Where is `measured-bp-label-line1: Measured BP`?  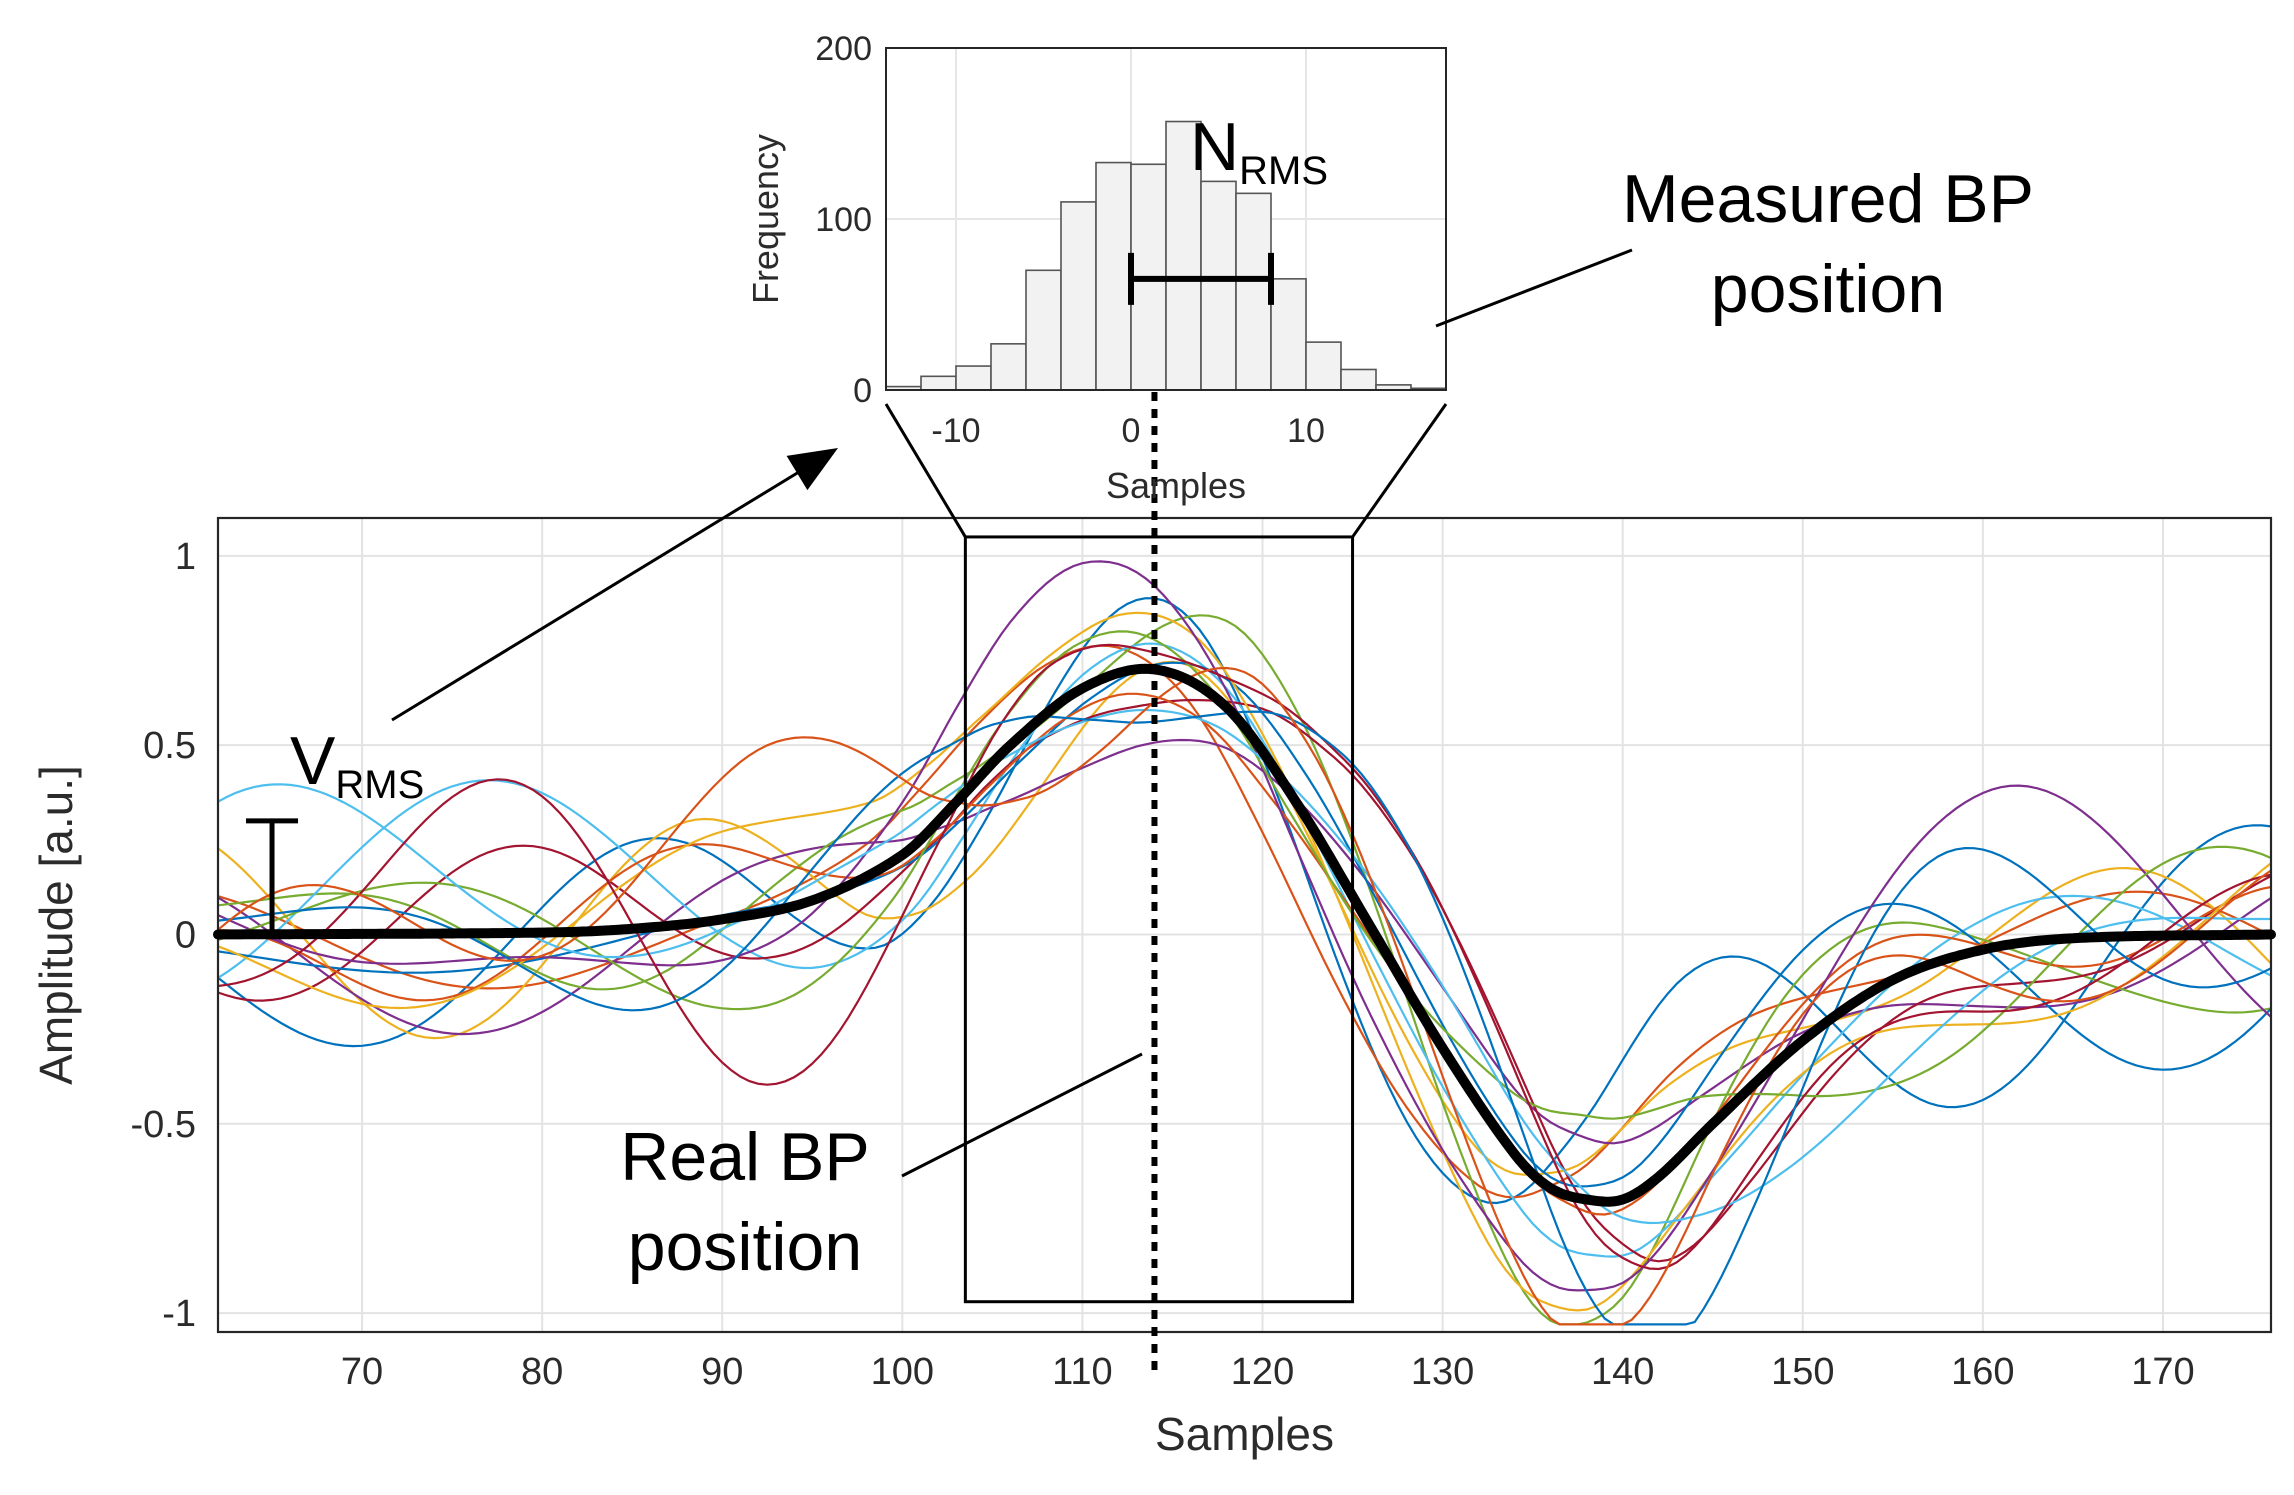 measured-bp-label-line1: Measured BP is located at coordinates (1828, 199).